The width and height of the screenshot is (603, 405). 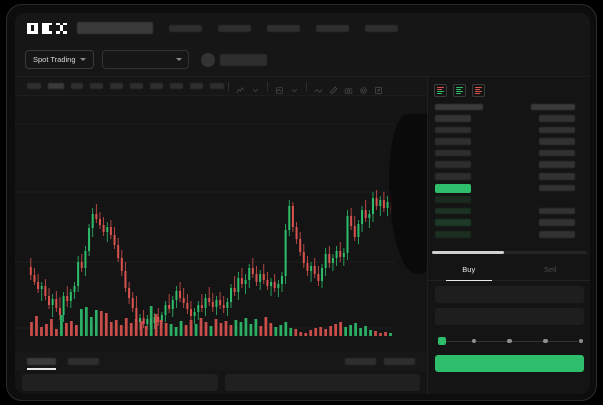 What do you see at coordinates (363, 88) in the screenshot?
I see `gear-icon` at bounding box center [363, 88].